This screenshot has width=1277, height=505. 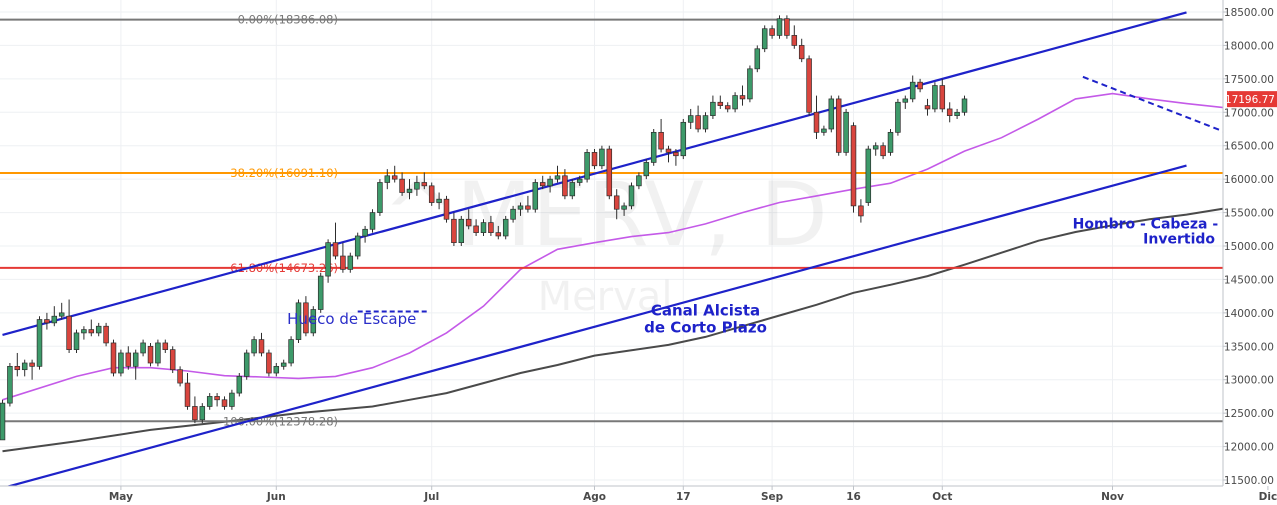 What do you see at coordinates (638, 495) in the screenshot?
I see `time-axis: May Jun Jul Ago 17 Sep 16 Oct Nov Dic` at bounding box center [638, 495].